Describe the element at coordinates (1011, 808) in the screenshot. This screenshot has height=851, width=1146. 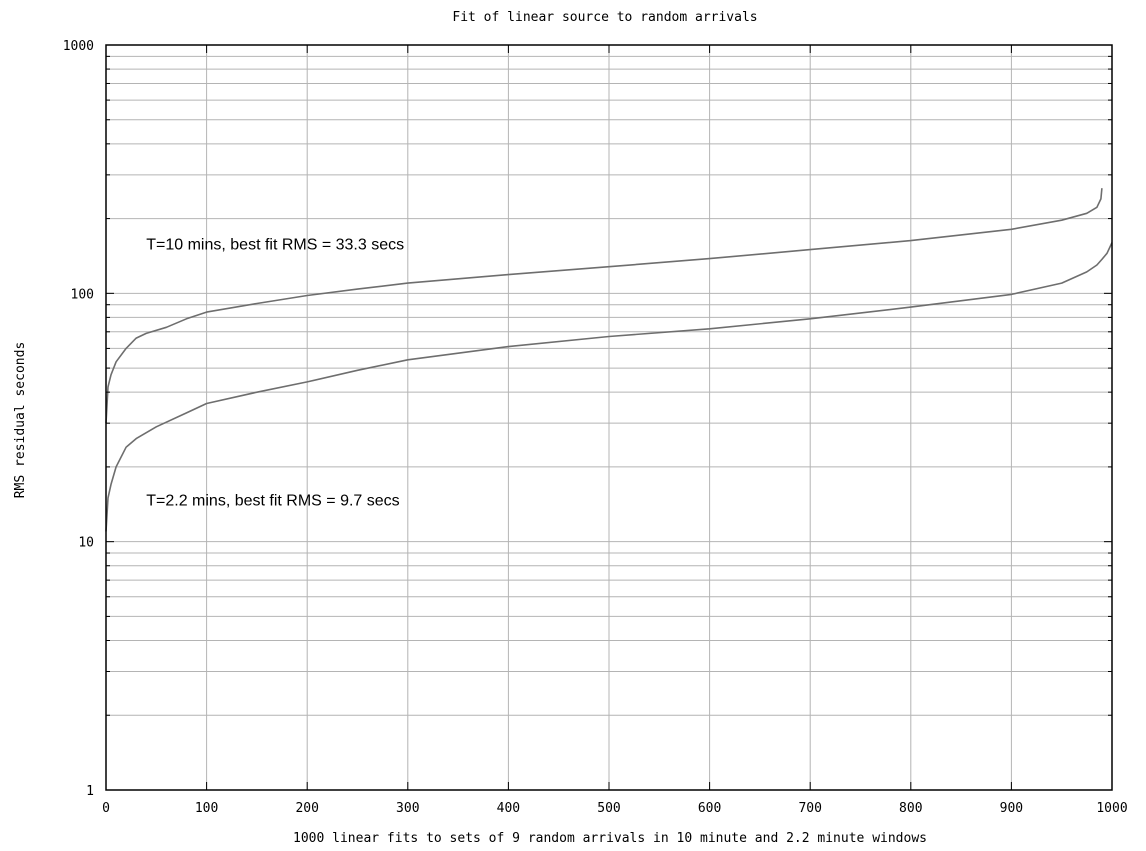
I see `x-tick-label: 900` at that location.